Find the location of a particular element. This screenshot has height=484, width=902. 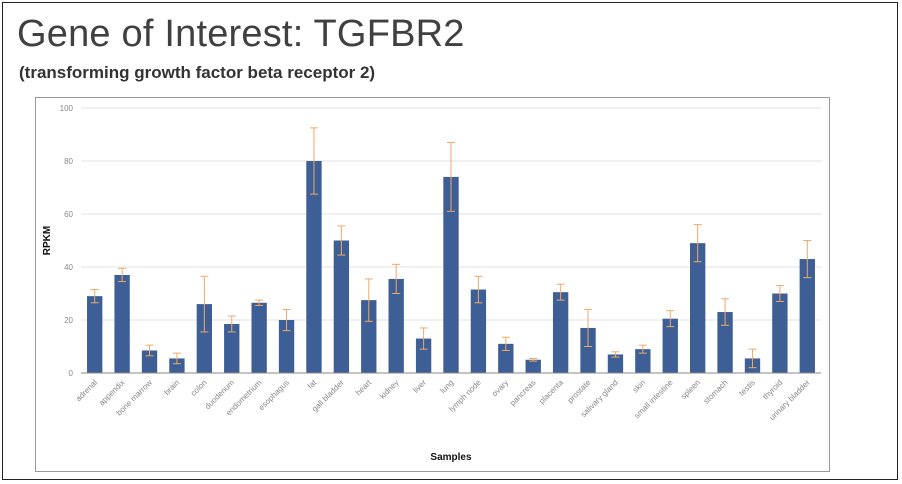

x-tick-label: brain is located at coordinates (171, 387).